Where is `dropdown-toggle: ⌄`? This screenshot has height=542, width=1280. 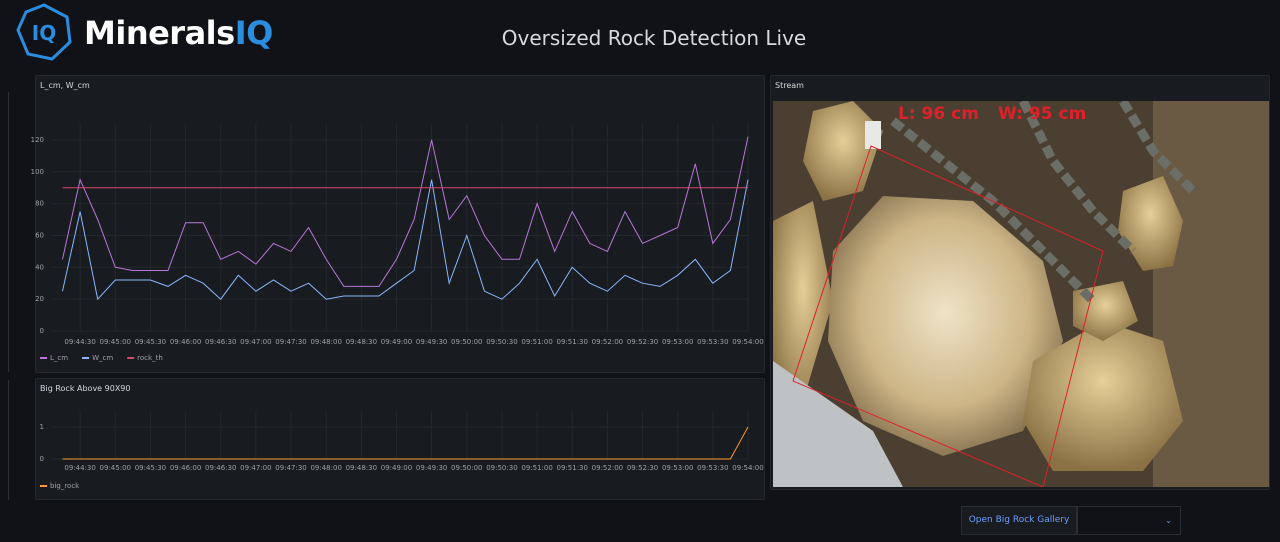
dropdown-toggle: ⌄ is located at coordinates (1129, 520).